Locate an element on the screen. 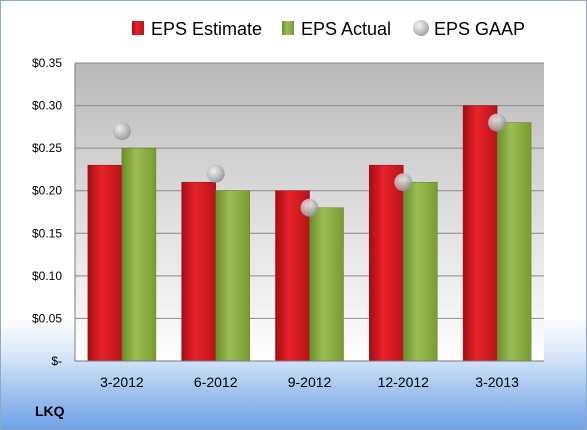 This screenshot has height=430, width=587. y-tick-label: $0.35 is located at coordinates (47, 63).